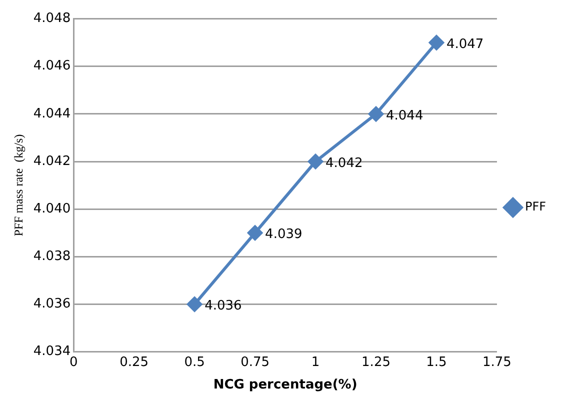  What do you see at coordinates (223, 306) in the screenshot?
I see `data-label: 4.036` at bounding box center [223, 306].